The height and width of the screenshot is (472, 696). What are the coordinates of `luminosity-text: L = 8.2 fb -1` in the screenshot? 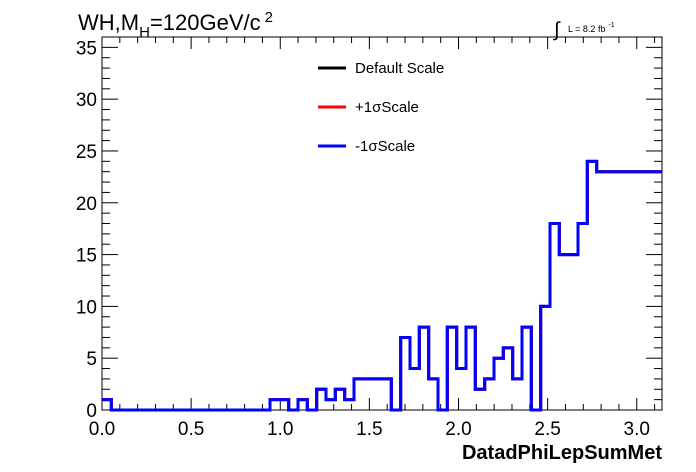 It's located at (591, 28).